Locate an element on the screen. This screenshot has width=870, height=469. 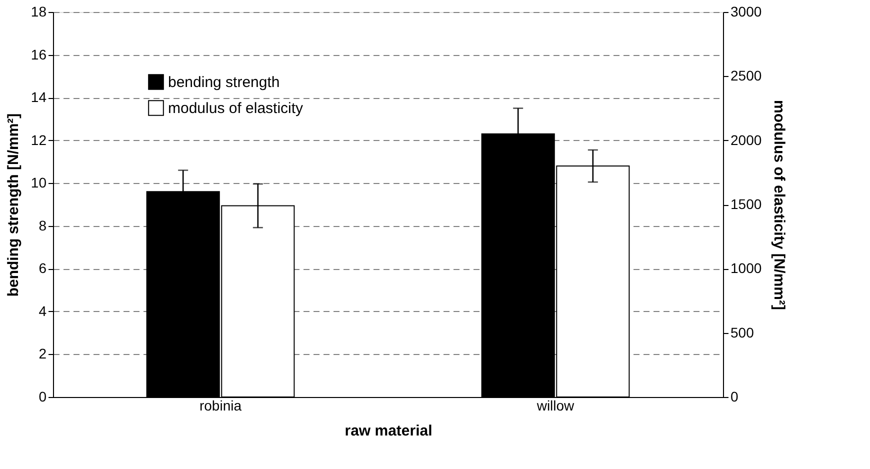
legend-label: bending strength is located at coordinates (224, 82).